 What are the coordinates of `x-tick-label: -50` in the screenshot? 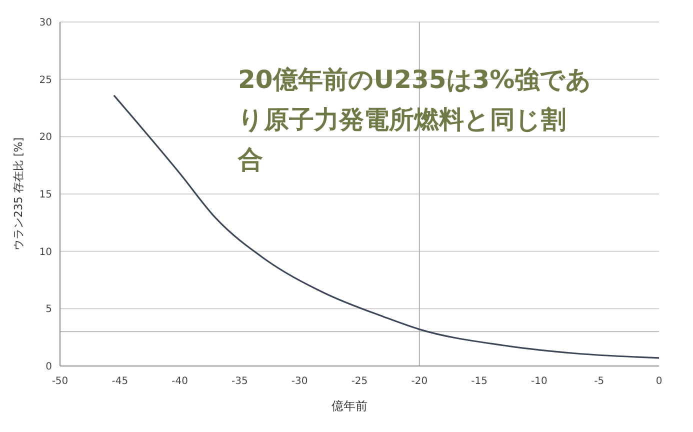 It's located at (60, 381).